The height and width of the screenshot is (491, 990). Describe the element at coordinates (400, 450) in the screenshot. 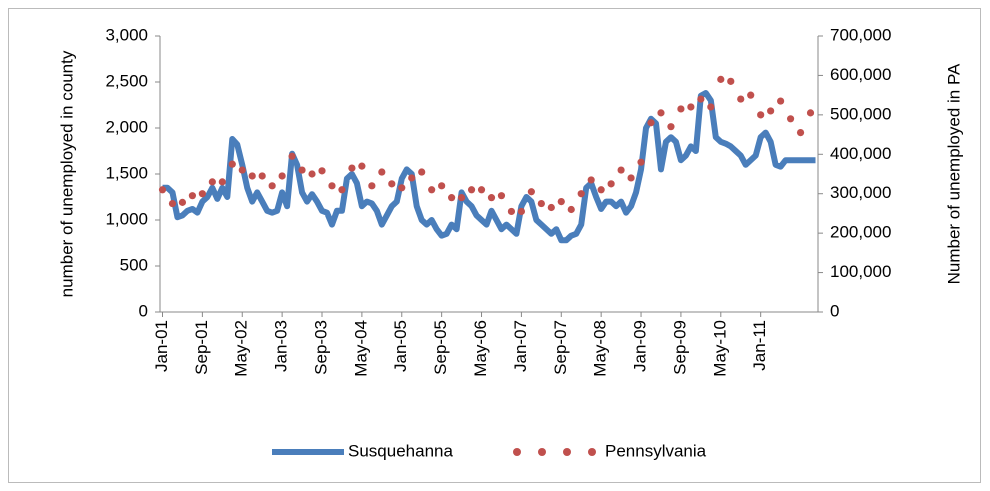

I see `legend-label: Susquehanna` at that location.